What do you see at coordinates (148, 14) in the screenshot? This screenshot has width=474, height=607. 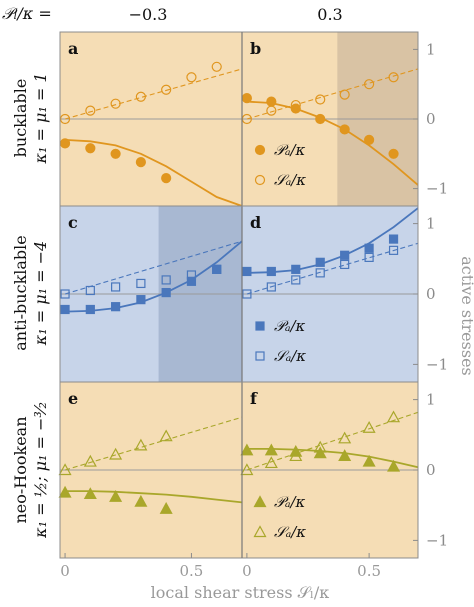 I see `column-label-left: −0.3` at bounding box center [148, 14].